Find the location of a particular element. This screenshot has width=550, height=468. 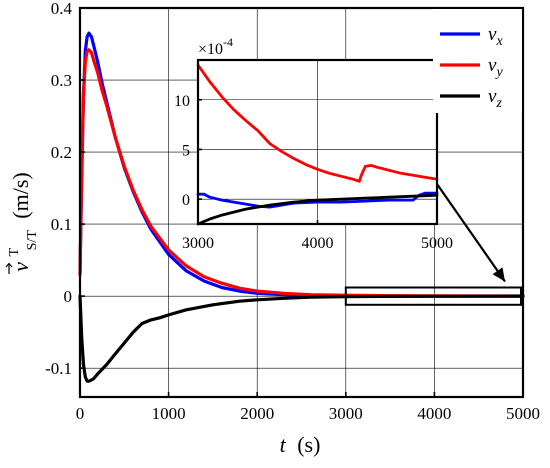

inset-y-tick-label: 5 is located at coordinates (186, 150).